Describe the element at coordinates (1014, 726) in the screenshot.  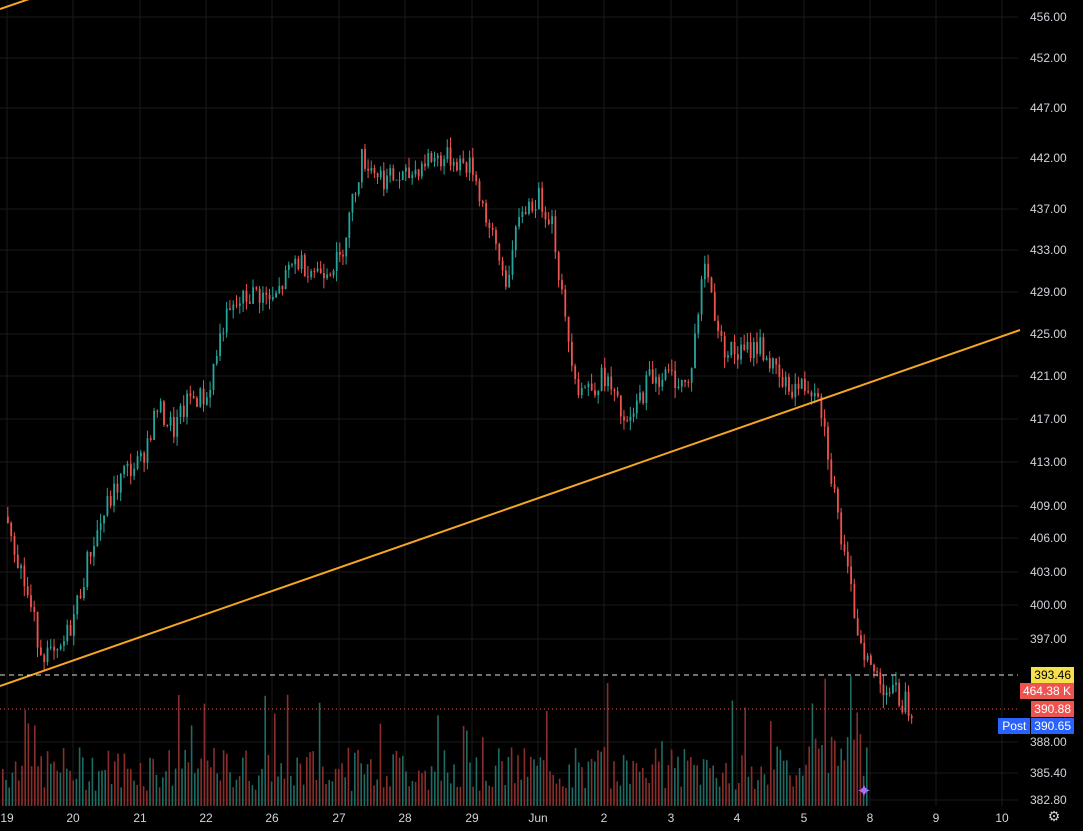
I see `post-label: Post` at that location.